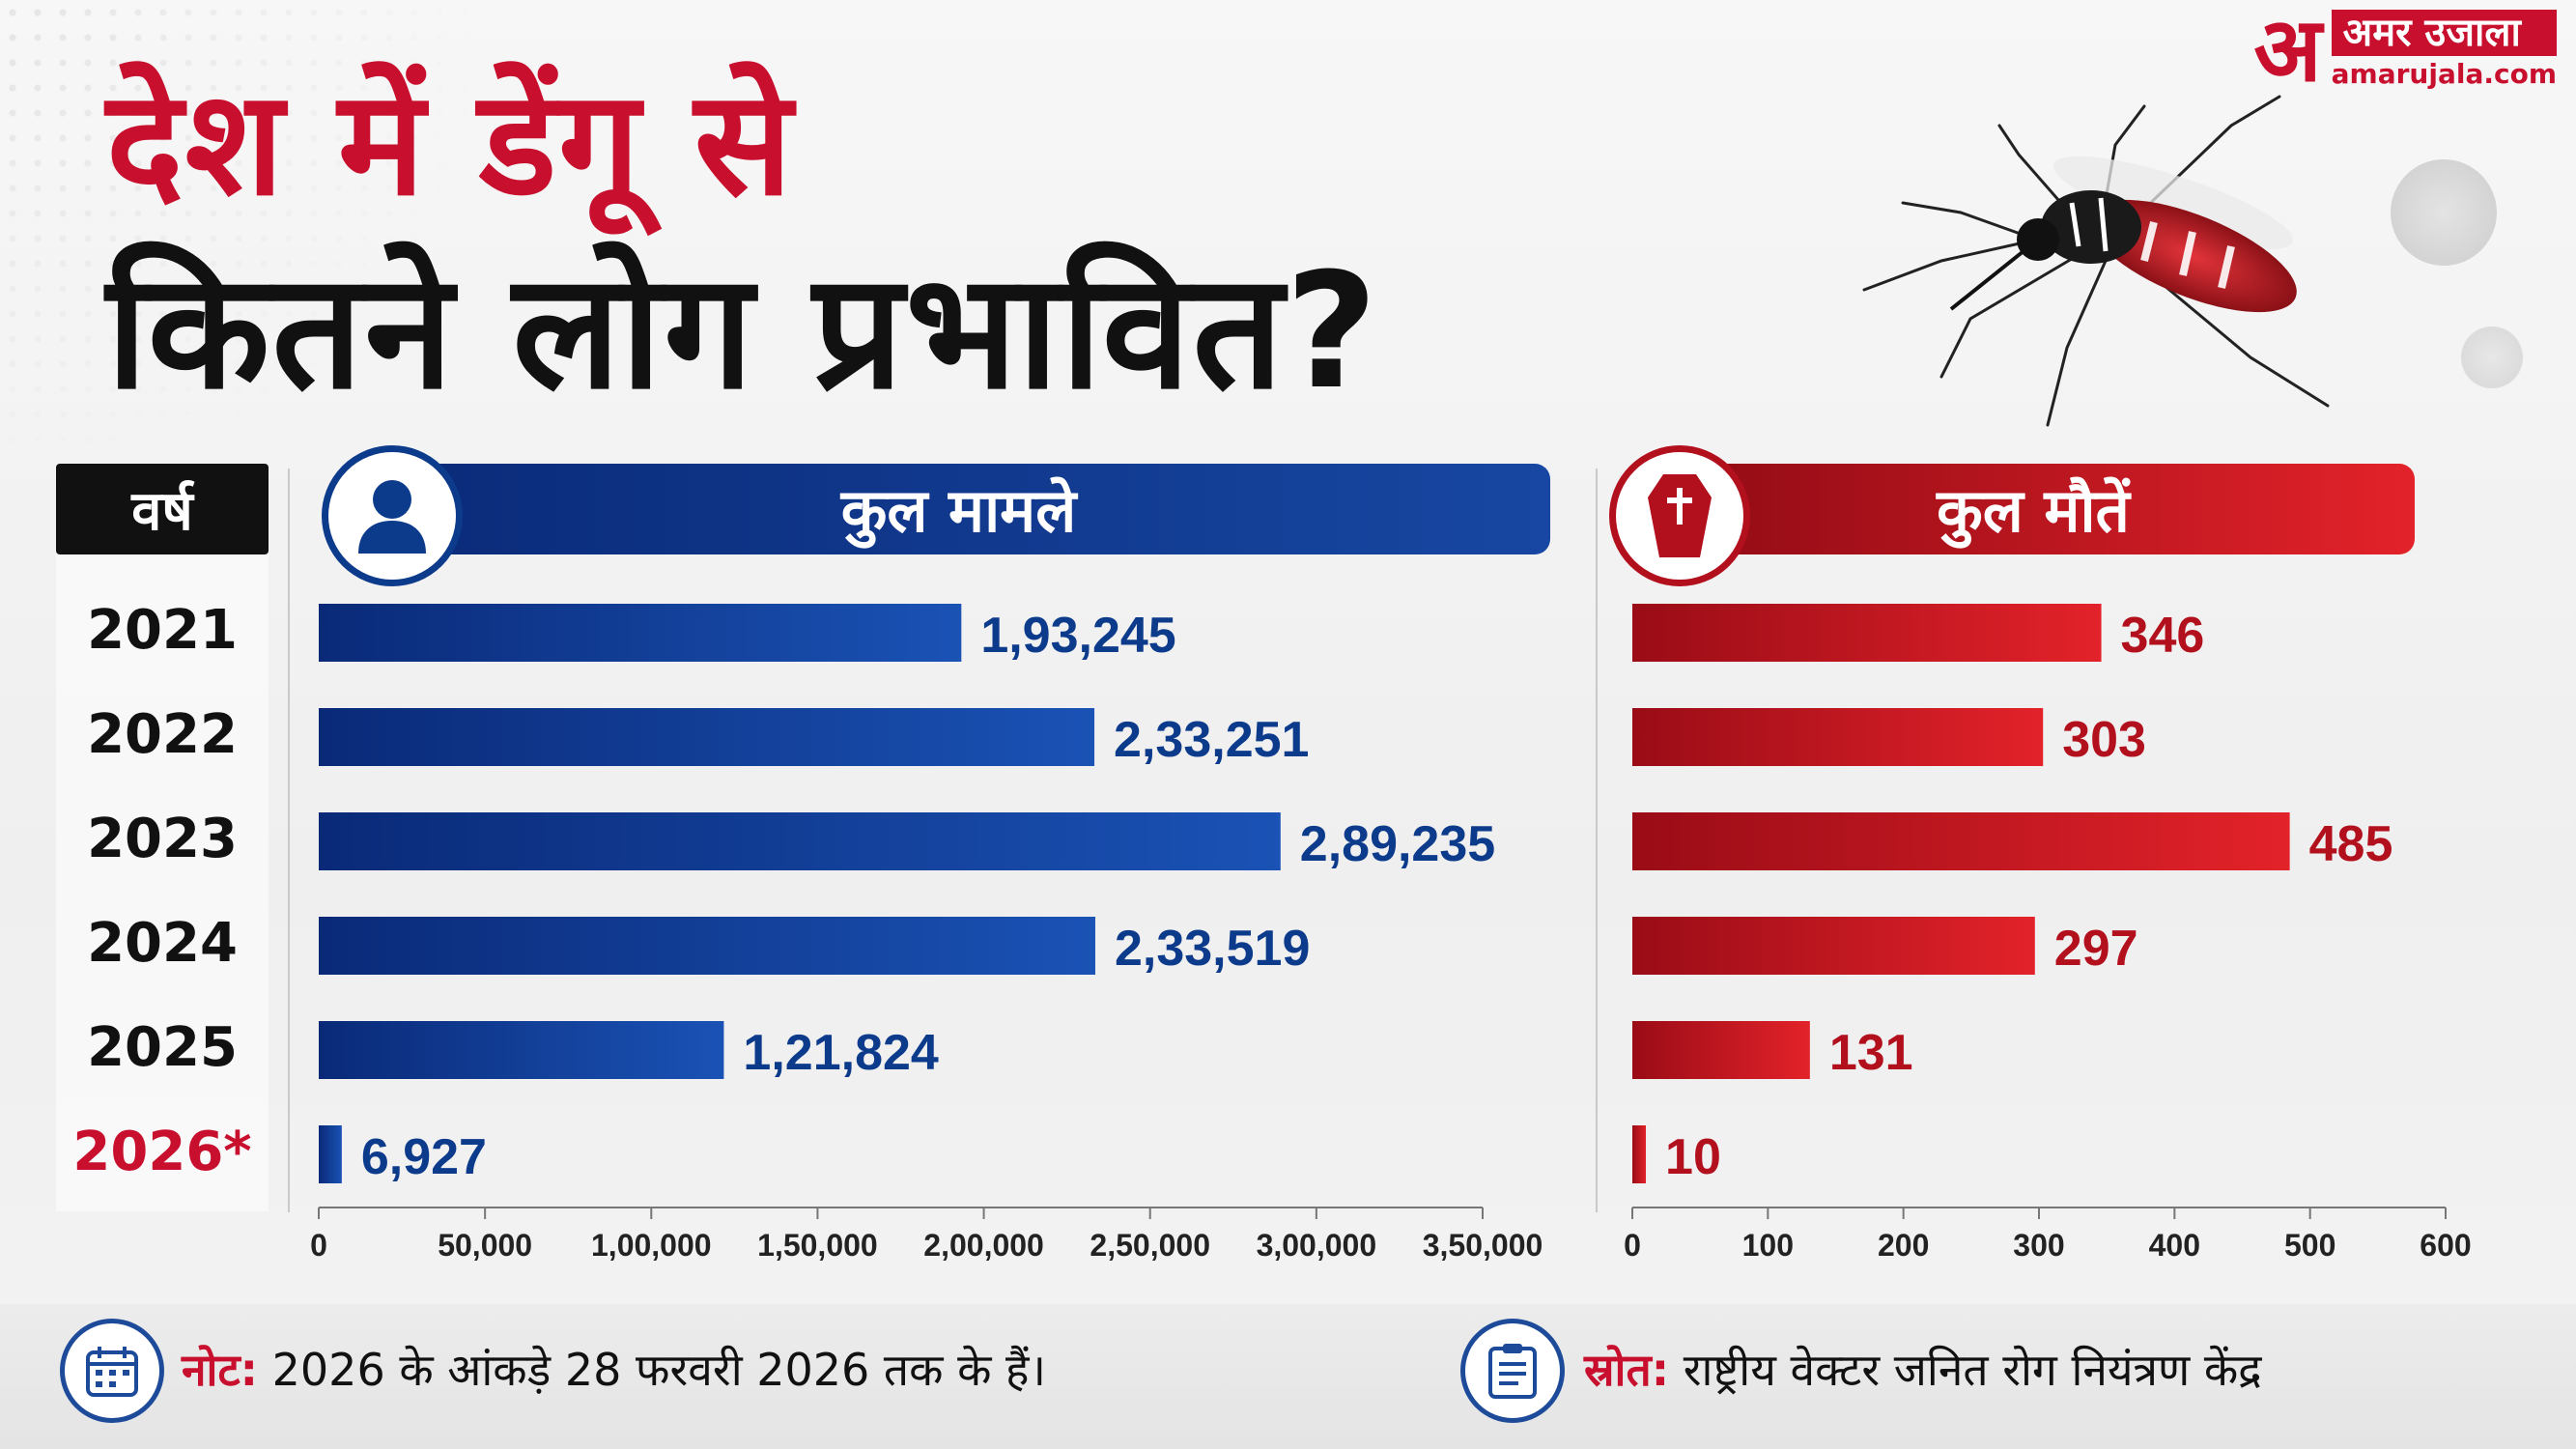 Image resolution: width=2576 pixels, height=1449 pixels. I want to click on coffin-icon, so click(1680, 515).